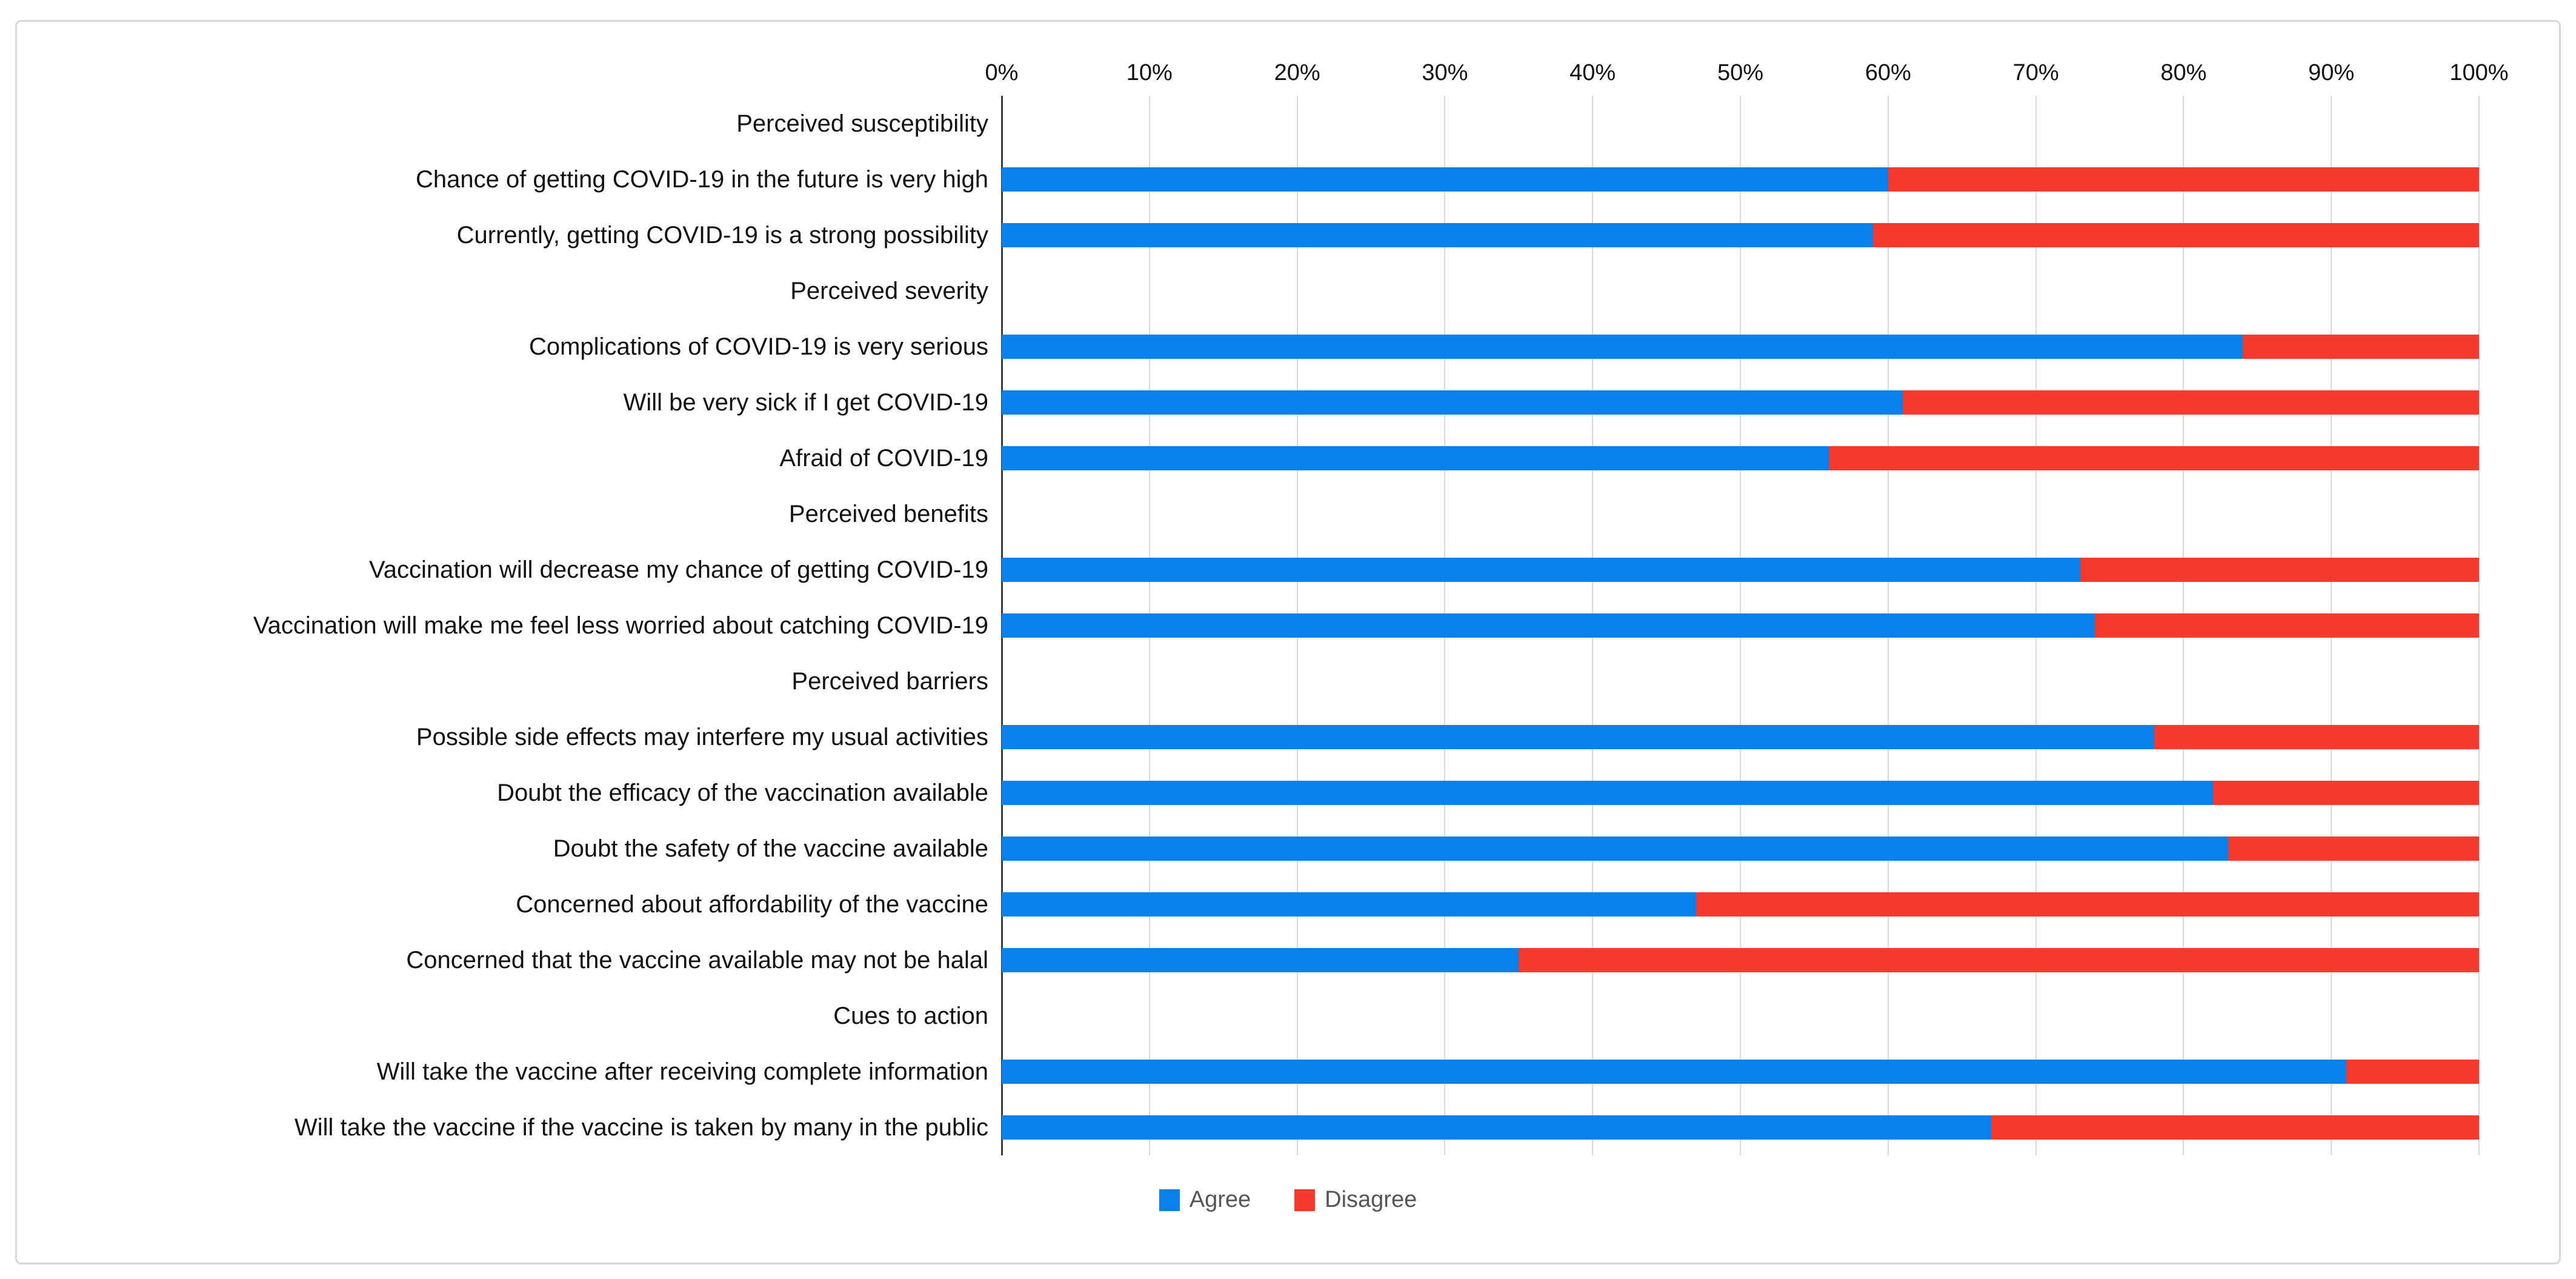 The image size is (2576, 1279). I want to click on x-axis-tick-label: 20%, so click(1297, 72).